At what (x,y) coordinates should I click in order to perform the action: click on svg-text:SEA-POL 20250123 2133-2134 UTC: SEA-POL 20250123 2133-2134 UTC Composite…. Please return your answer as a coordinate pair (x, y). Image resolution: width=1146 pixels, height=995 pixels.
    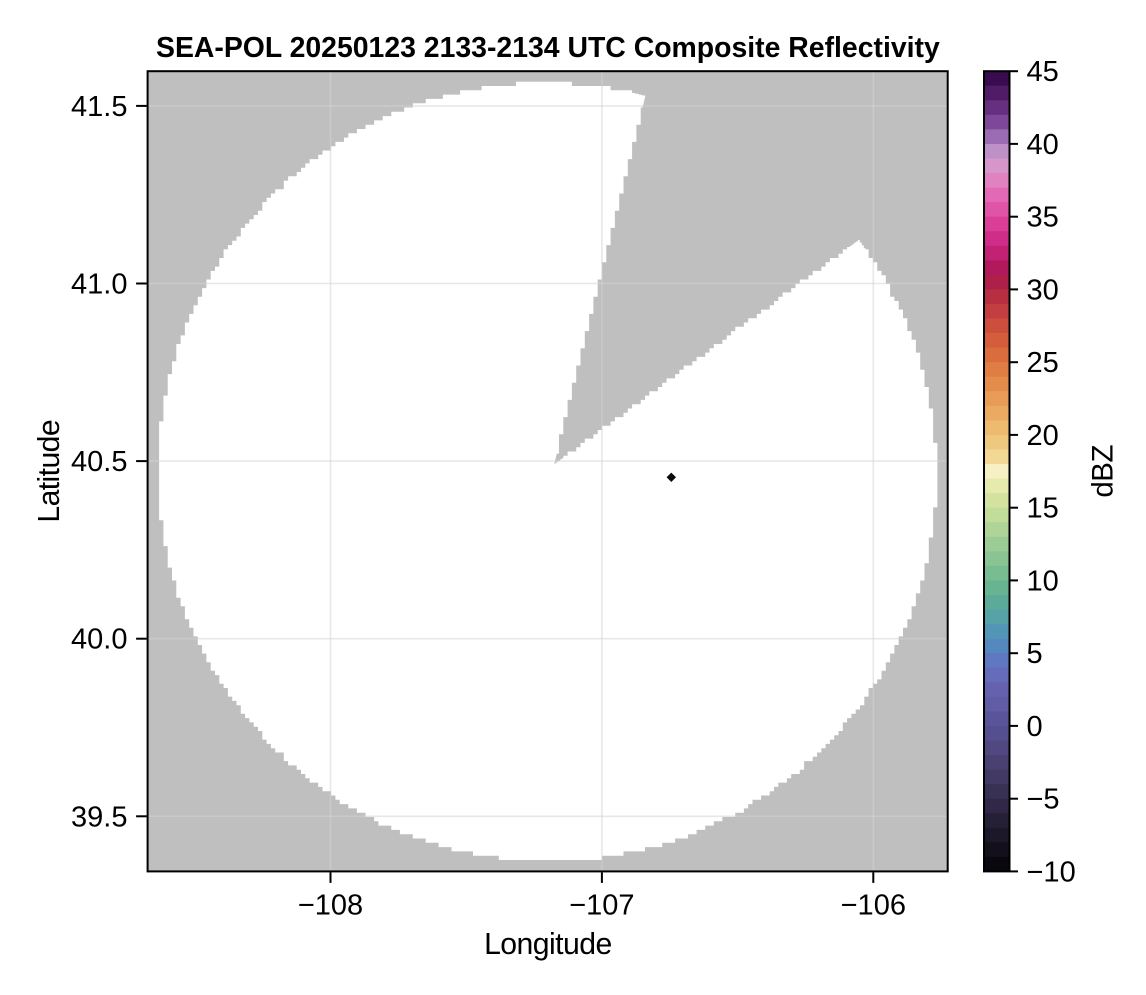
    Looking at the image, I should click on (548, 48).